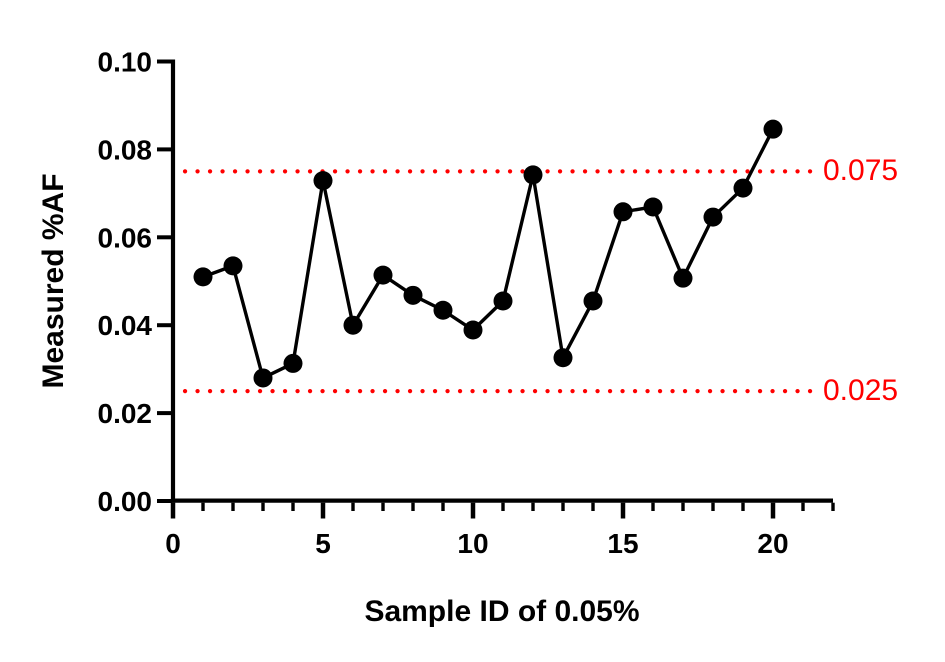 The width and height of the screenshot is (945, 662). Describe the element at coordinates (53, 281) in the screenshot. I see `y-axis-title: Measured %AF` at that location.